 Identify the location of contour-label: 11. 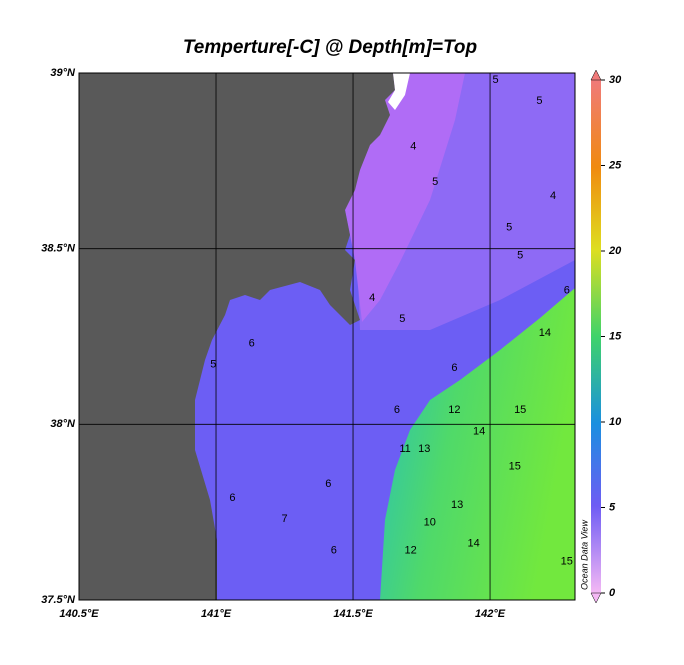
(404, 449).